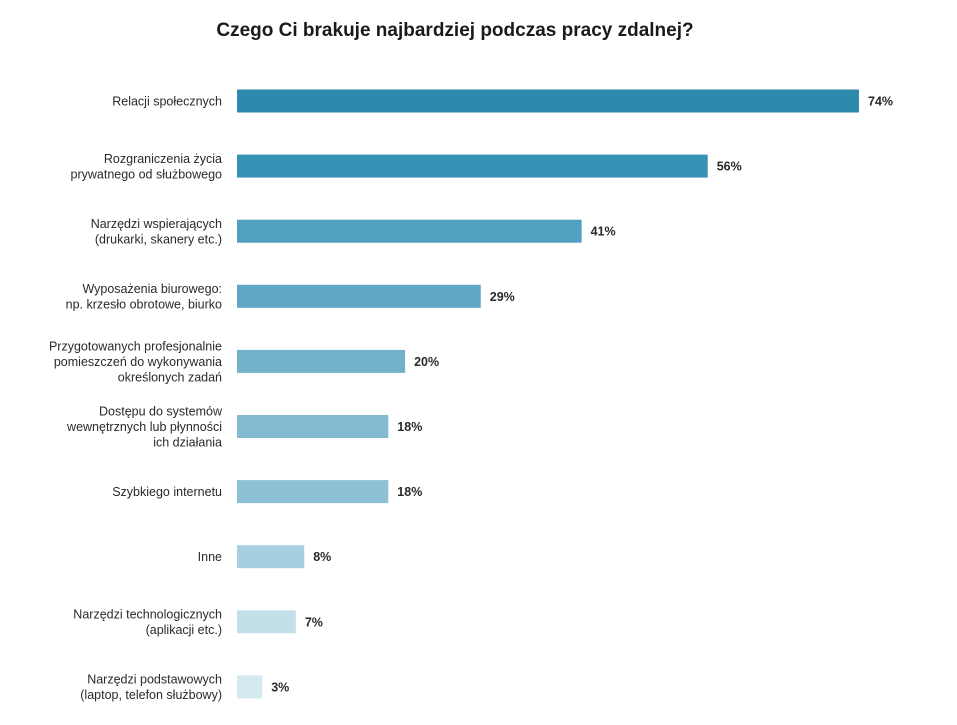  Describe the element at coordinates (156, 224) in the screenshot. I see `category-label-2-line-0: Narzędzi wspierających` at that location.